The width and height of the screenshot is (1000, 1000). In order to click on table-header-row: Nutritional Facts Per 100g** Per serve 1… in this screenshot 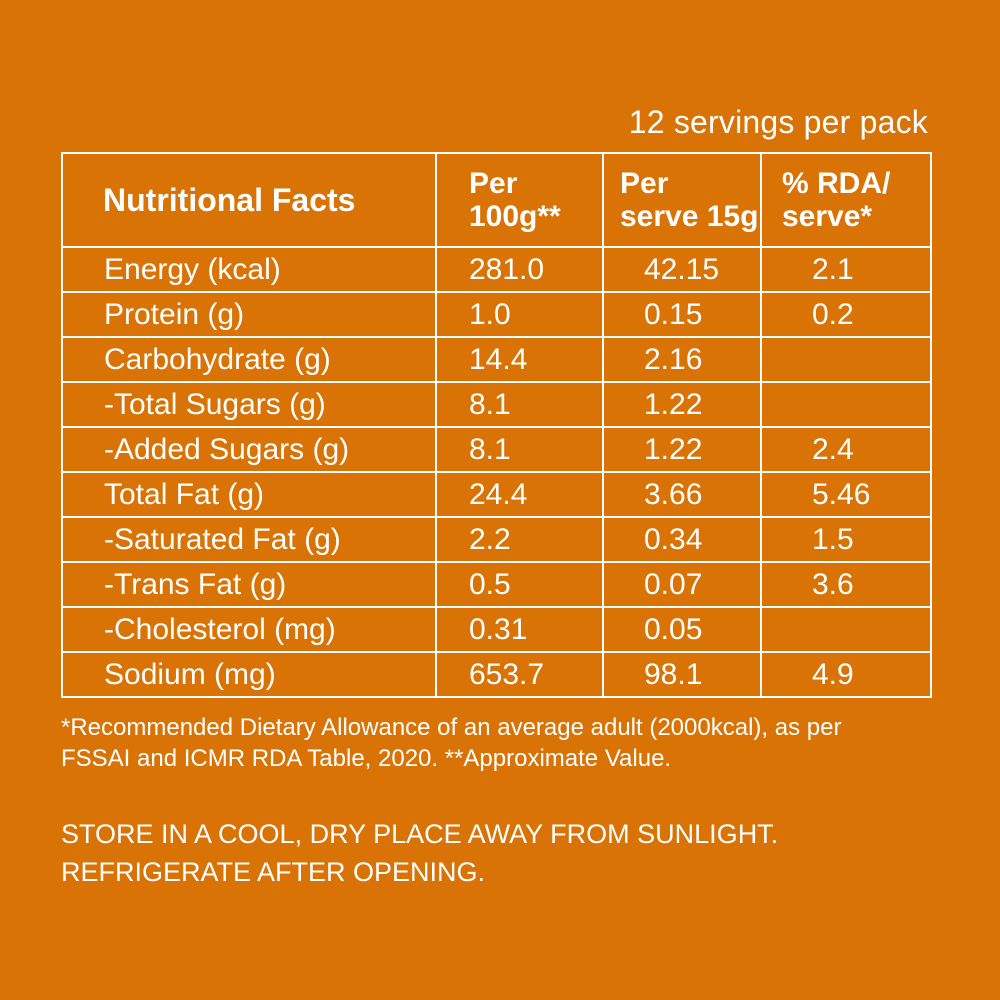, I will do `click(496, 200)`.